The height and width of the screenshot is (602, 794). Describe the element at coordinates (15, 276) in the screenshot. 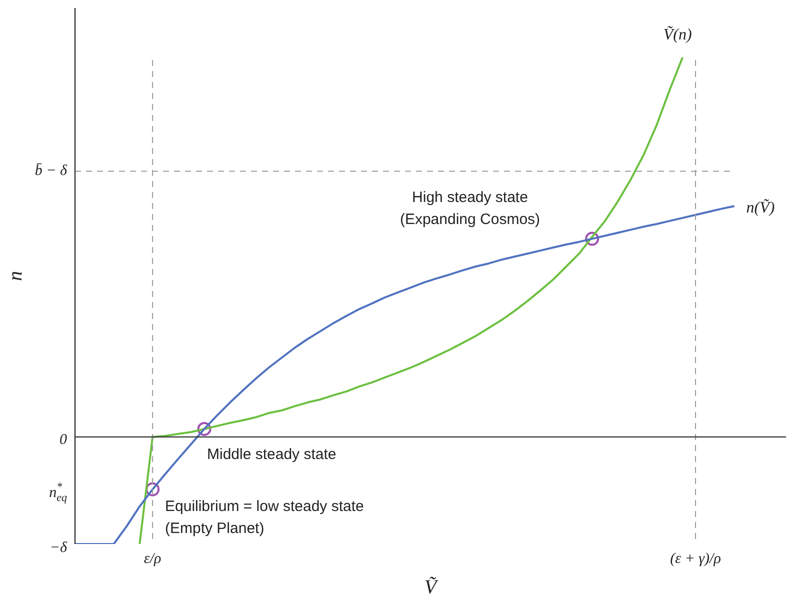

I see `y-axis-title: n` at that location.